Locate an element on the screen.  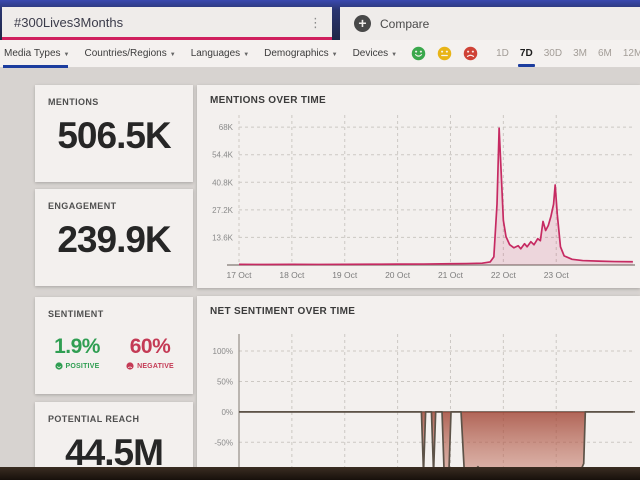
neutral-sentiment-icon is located at coordinates (444, 53).